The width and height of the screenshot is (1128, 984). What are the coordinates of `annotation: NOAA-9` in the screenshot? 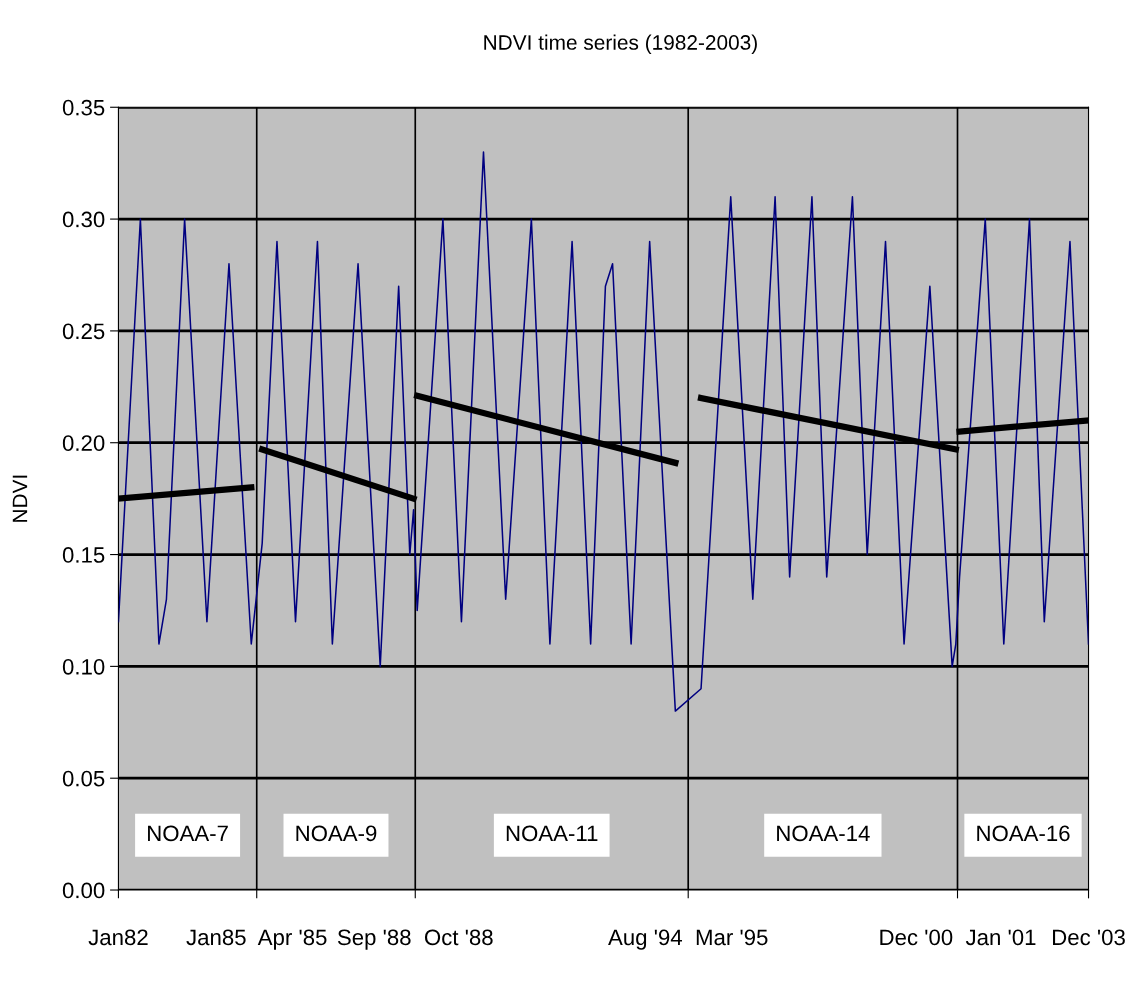 It's located at (336, 833).